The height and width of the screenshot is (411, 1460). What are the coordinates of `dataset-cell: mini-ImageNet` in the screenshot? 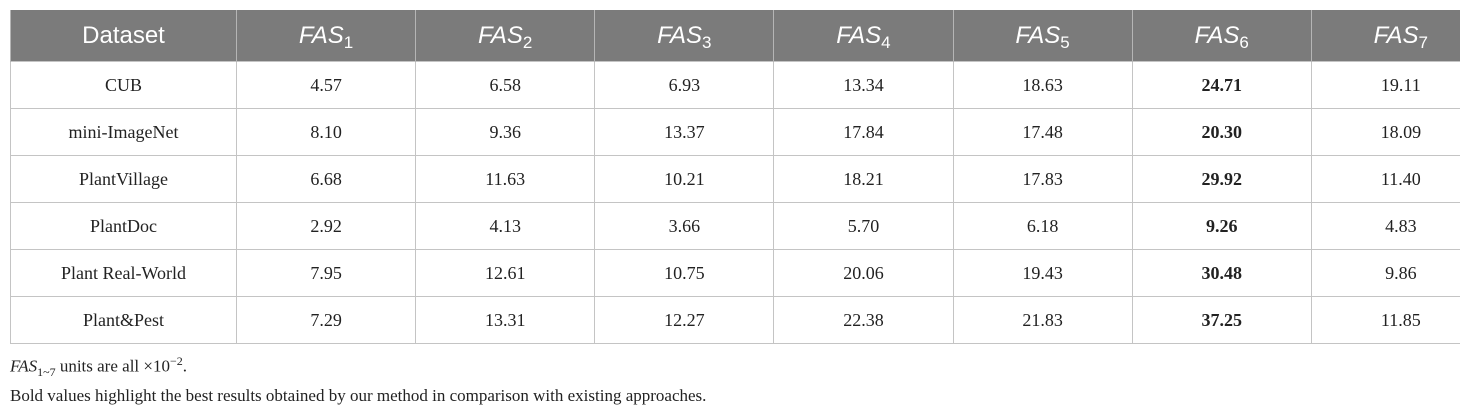 It's located at (123, 132).